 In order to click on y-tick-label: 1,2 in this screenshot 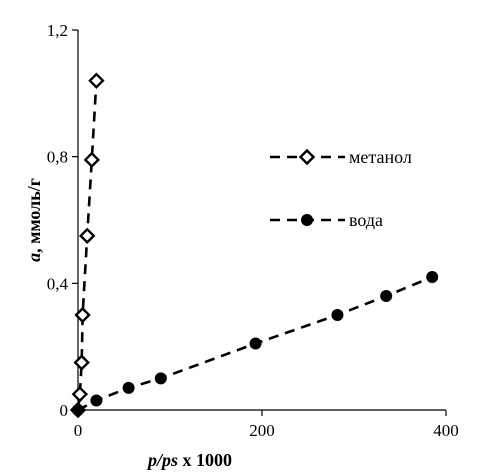, I will do `click(57, 30)`.